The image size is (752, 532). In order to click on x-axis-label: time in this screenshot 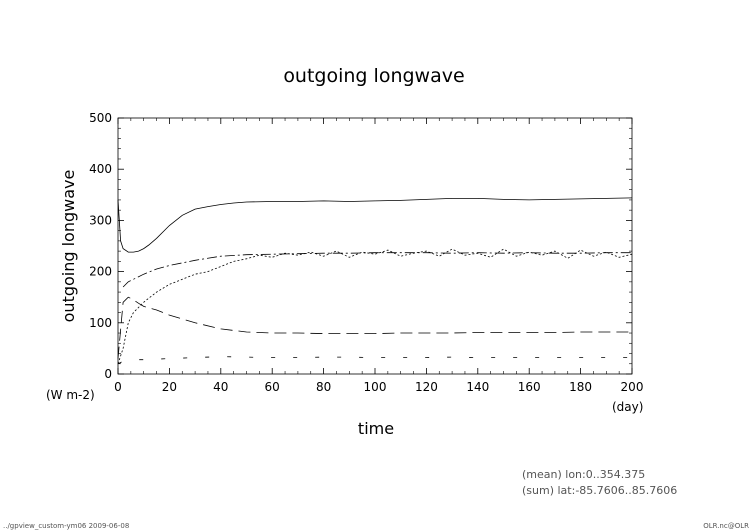, I will do `click(376, 428)`.